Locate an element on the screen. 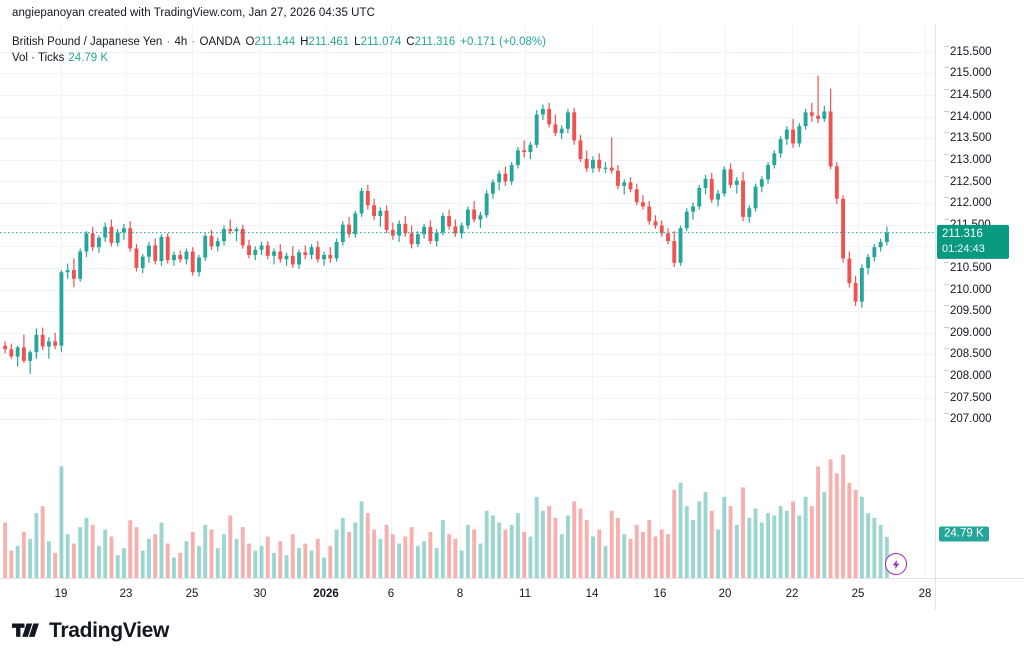 The width and height of the screenshot is (1024, 661). lightning-bolt-icon is located at coordinates (896, 564).